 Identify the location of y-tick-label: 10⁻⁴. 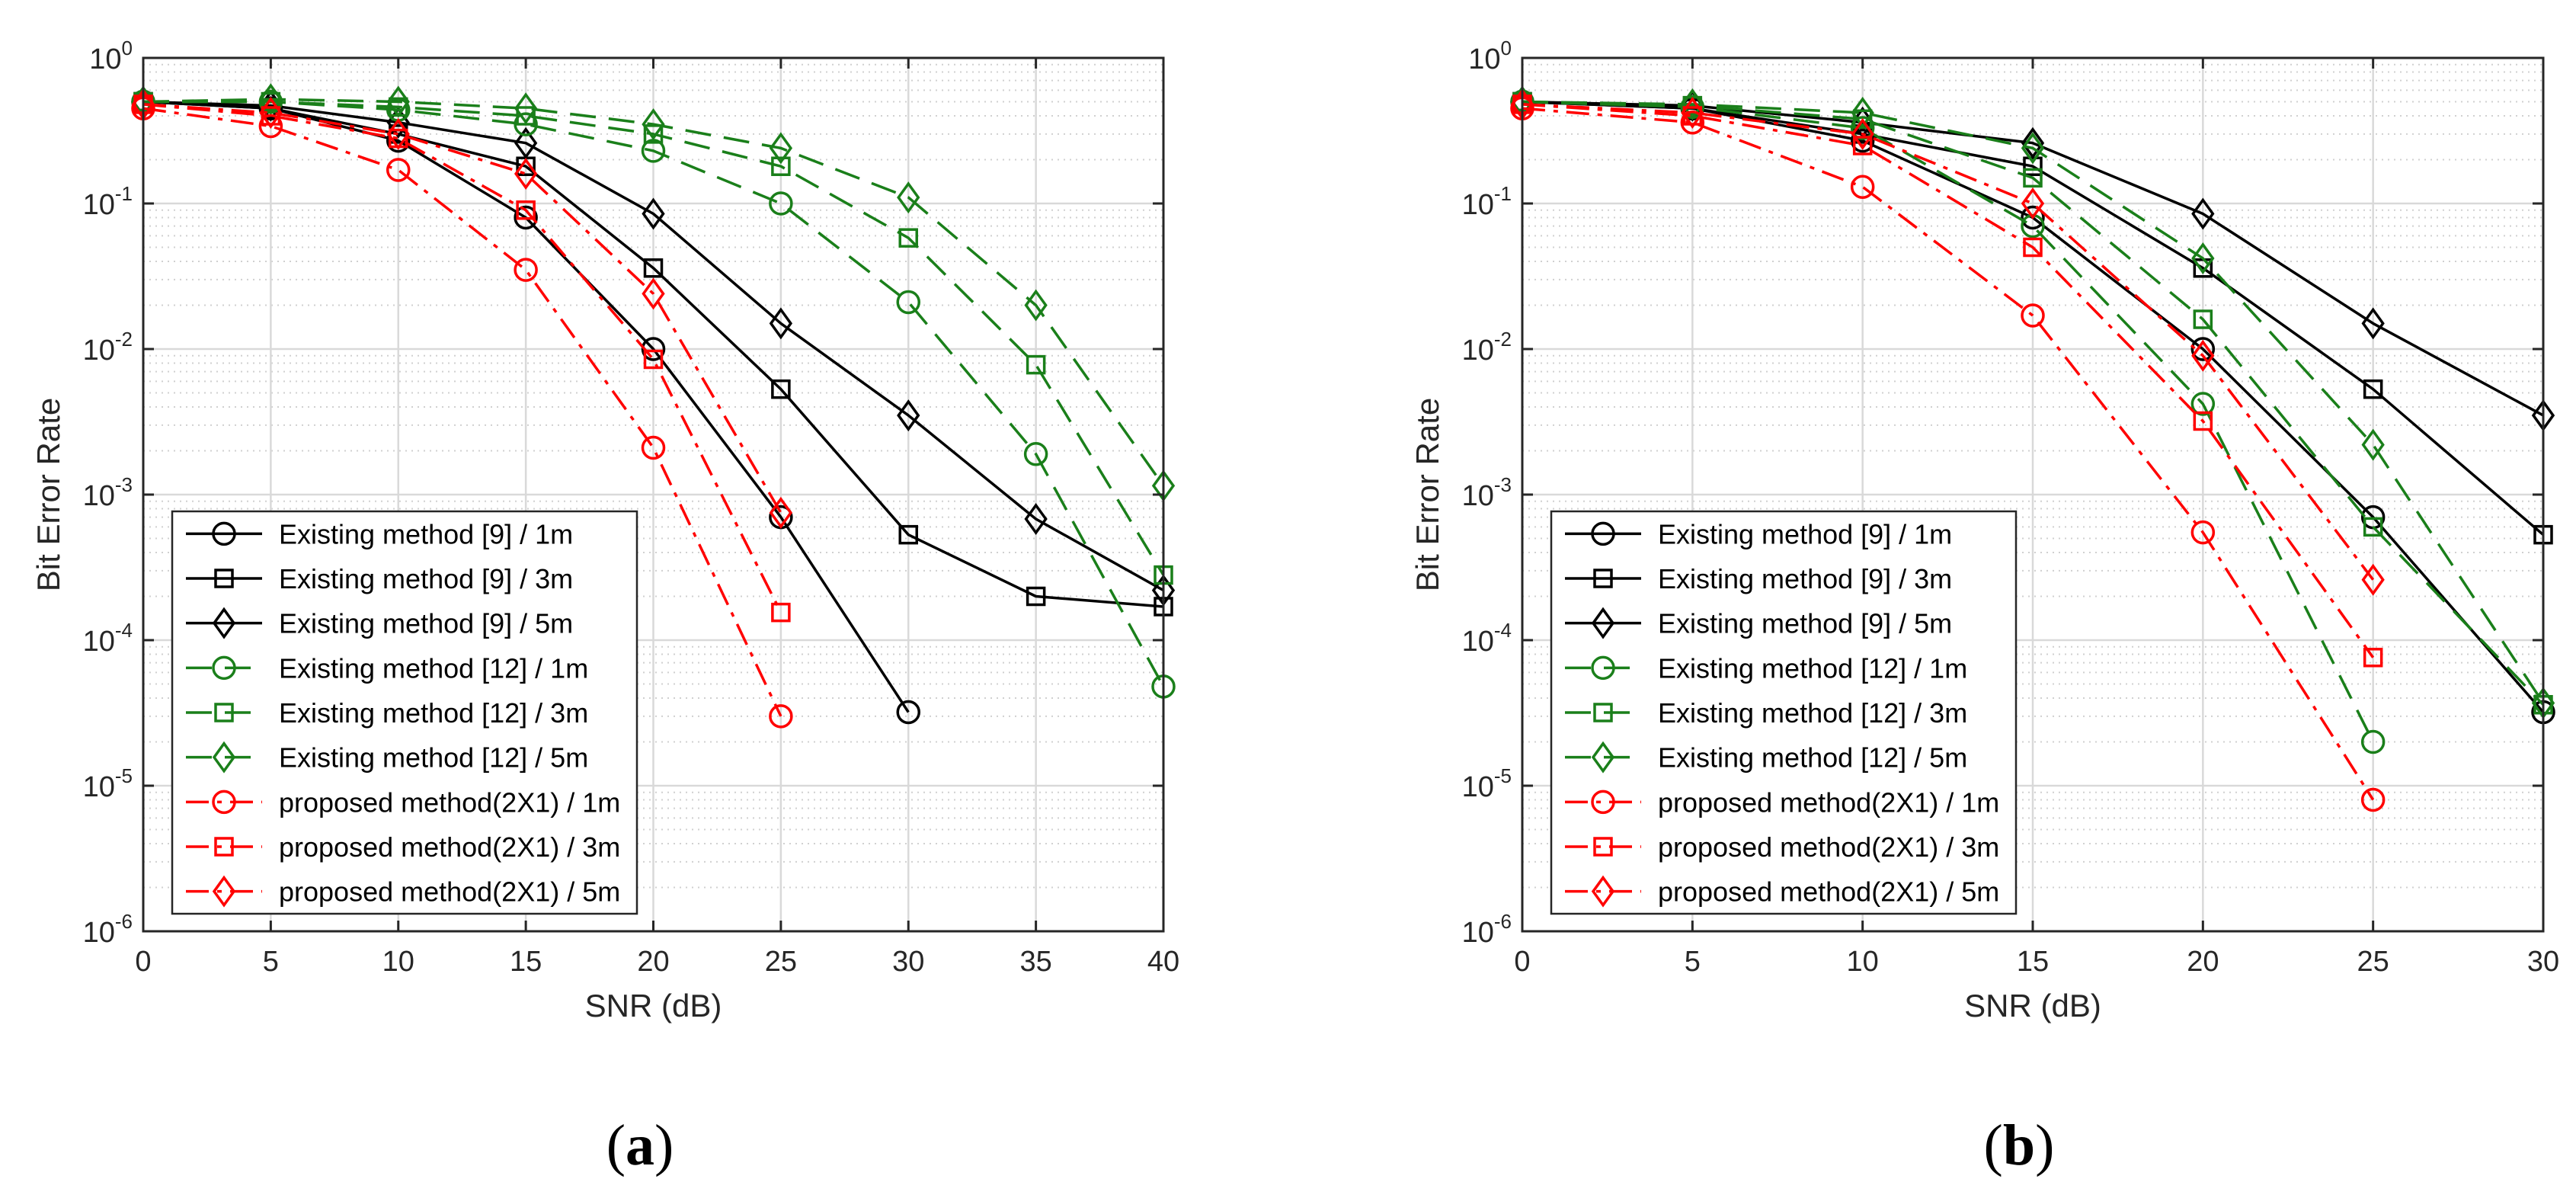
(108, 638).